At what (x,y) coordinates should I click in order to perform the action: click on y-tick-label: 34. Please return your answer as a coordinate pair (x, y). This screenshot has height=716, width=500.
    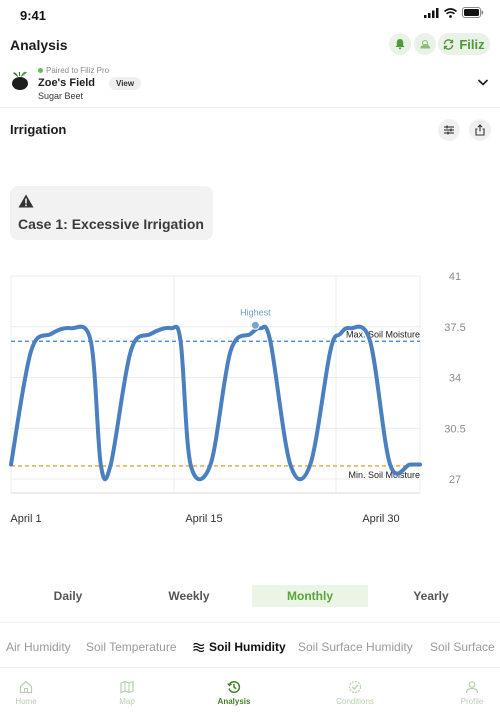
    Looking at the image, I should click on (455, 379).